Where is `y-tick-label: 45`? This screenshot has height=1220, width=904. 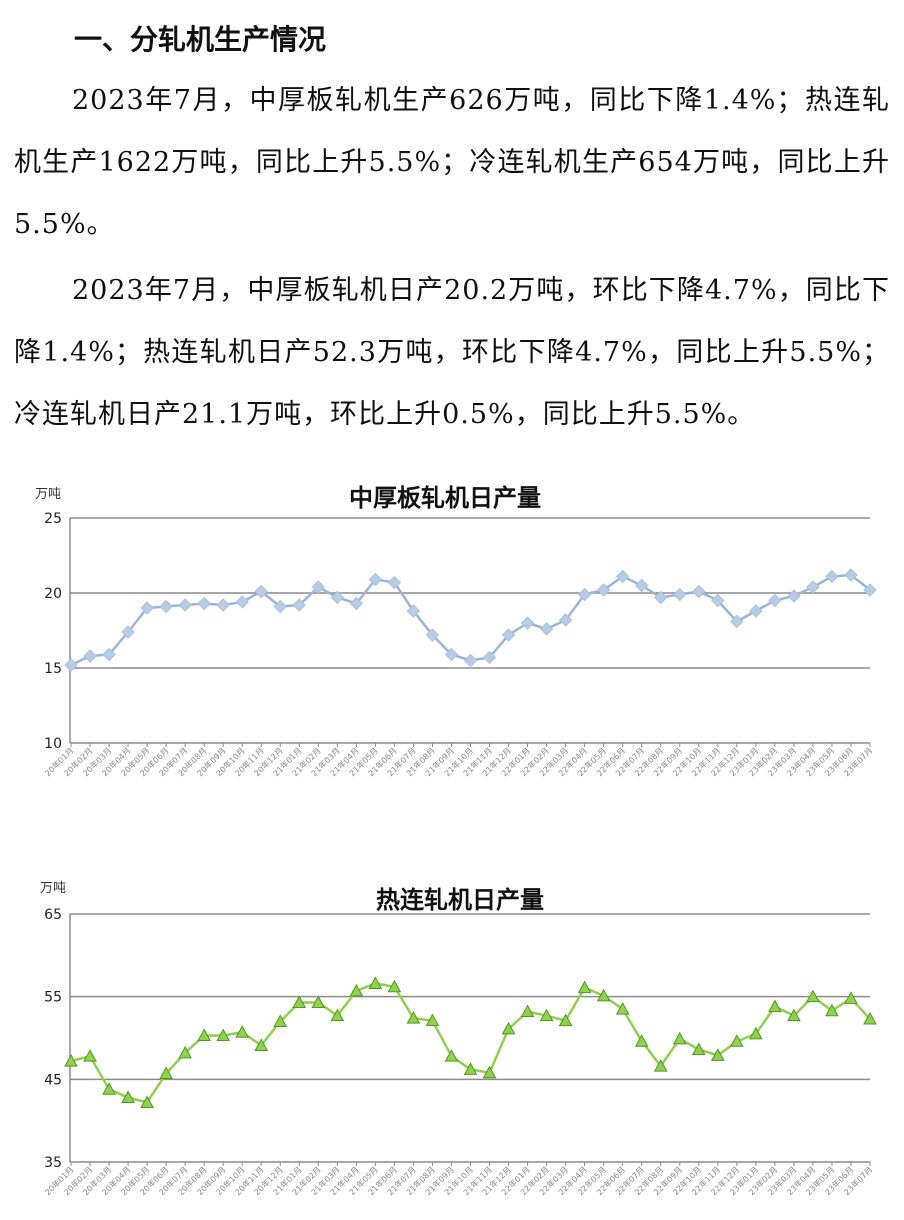 y-tick-label: 45 is located at coordinates (53, 1080).